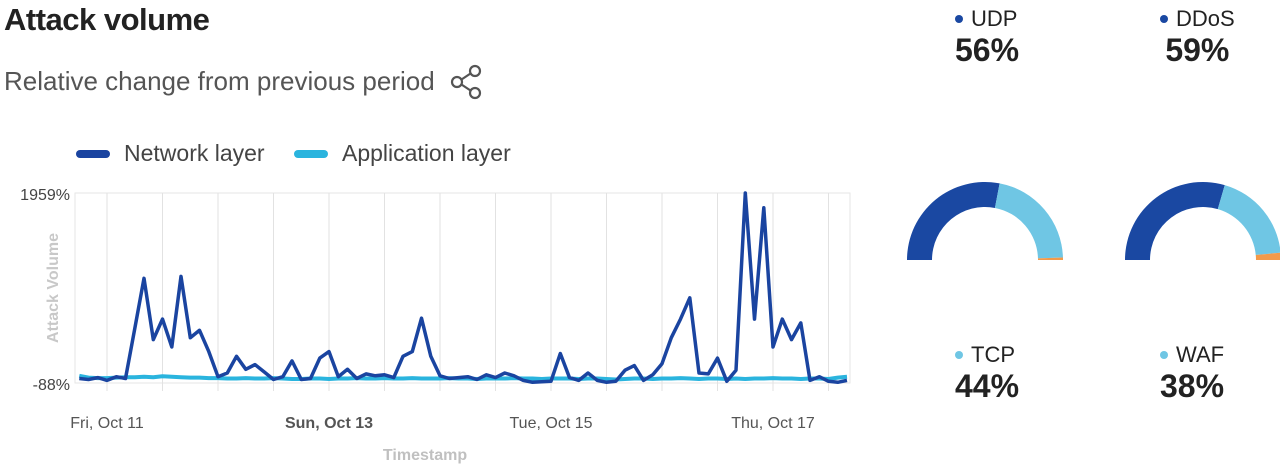 The height and width of the screenshot is (466, 1280). What do you see at coordinates (329, 423) in the screenshot?
I see `x-tick-label: Sun, Oct 13` at bounding box center [329, 423].